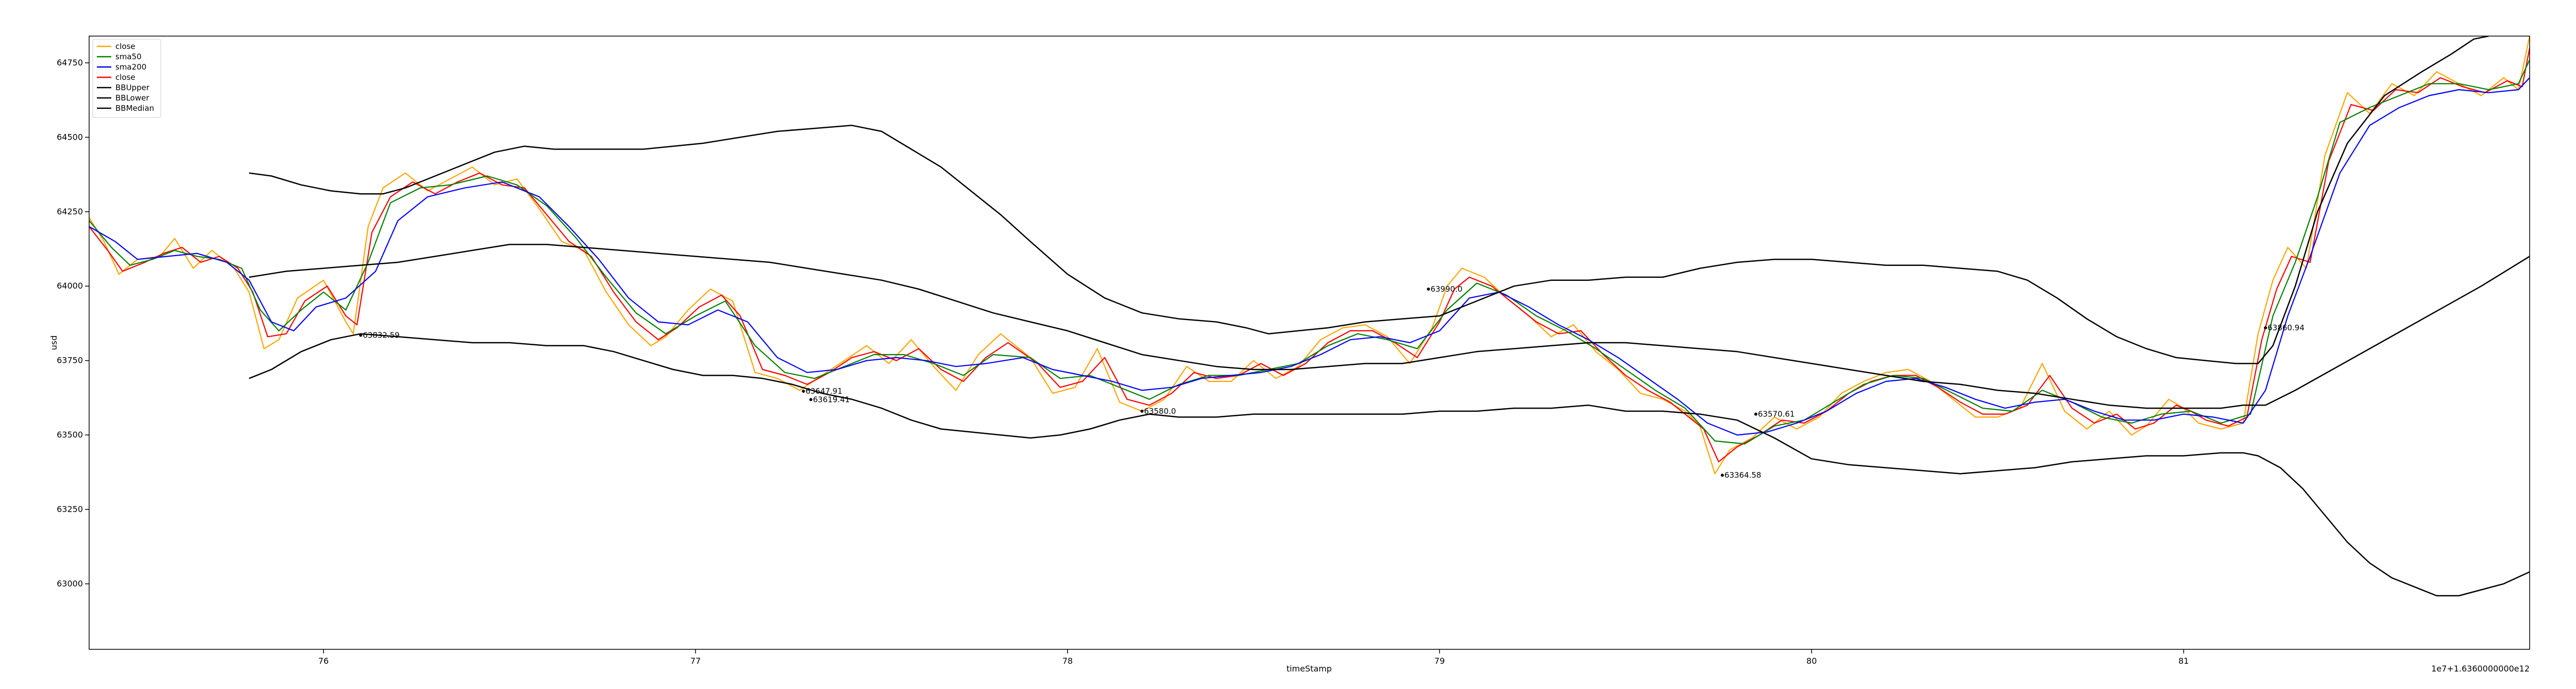  What do you see at coordinates (1067, 661) in the screenshot?
I see `x-tick-label: 78` at bounding box center [1067, 661].